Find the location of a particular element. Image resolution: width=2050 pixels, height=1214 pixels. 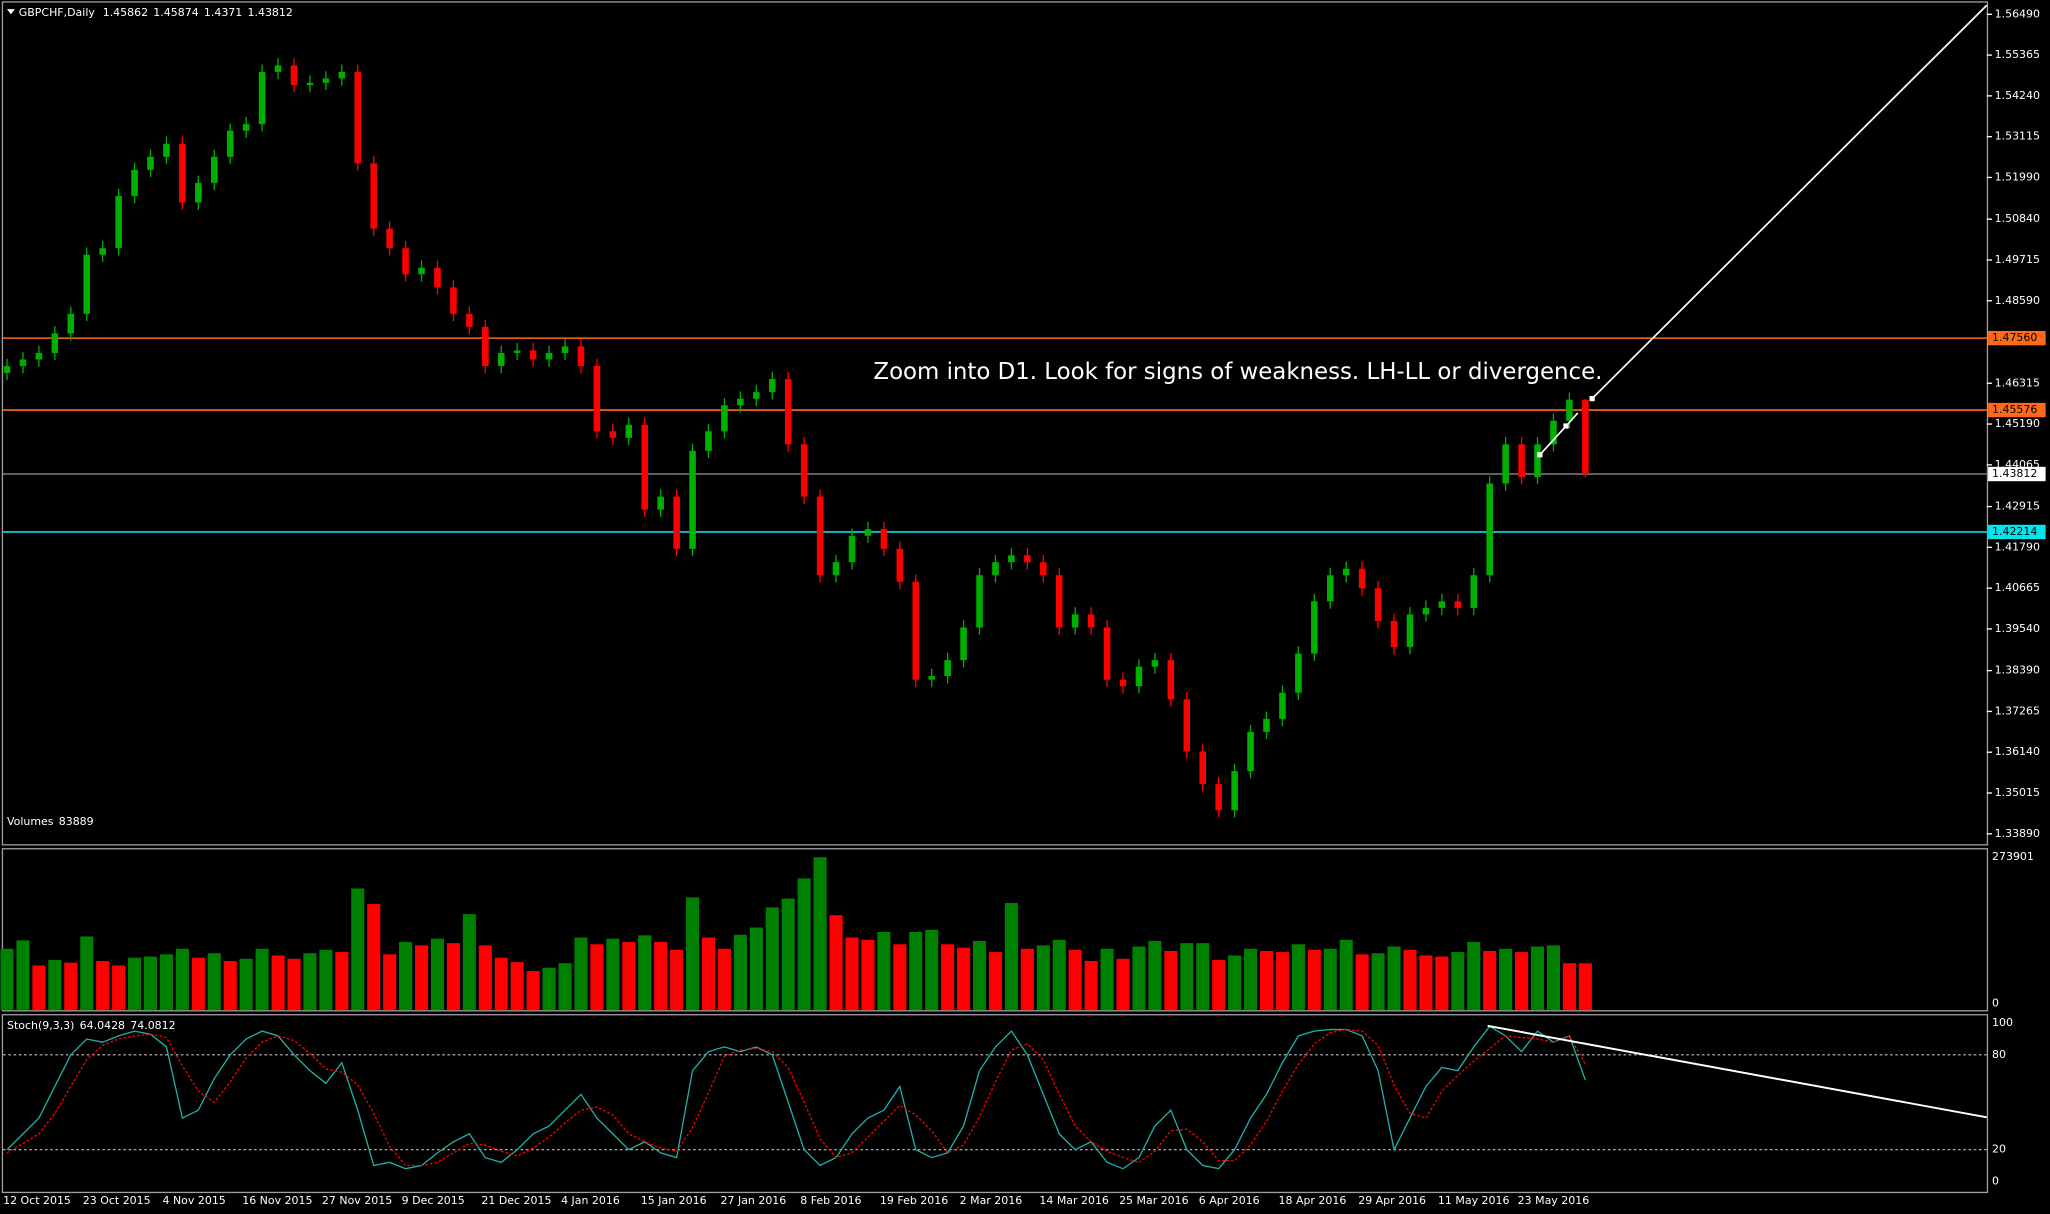

x-tick-label: 23 May 2016 is located at coordinates (1554, 1200).